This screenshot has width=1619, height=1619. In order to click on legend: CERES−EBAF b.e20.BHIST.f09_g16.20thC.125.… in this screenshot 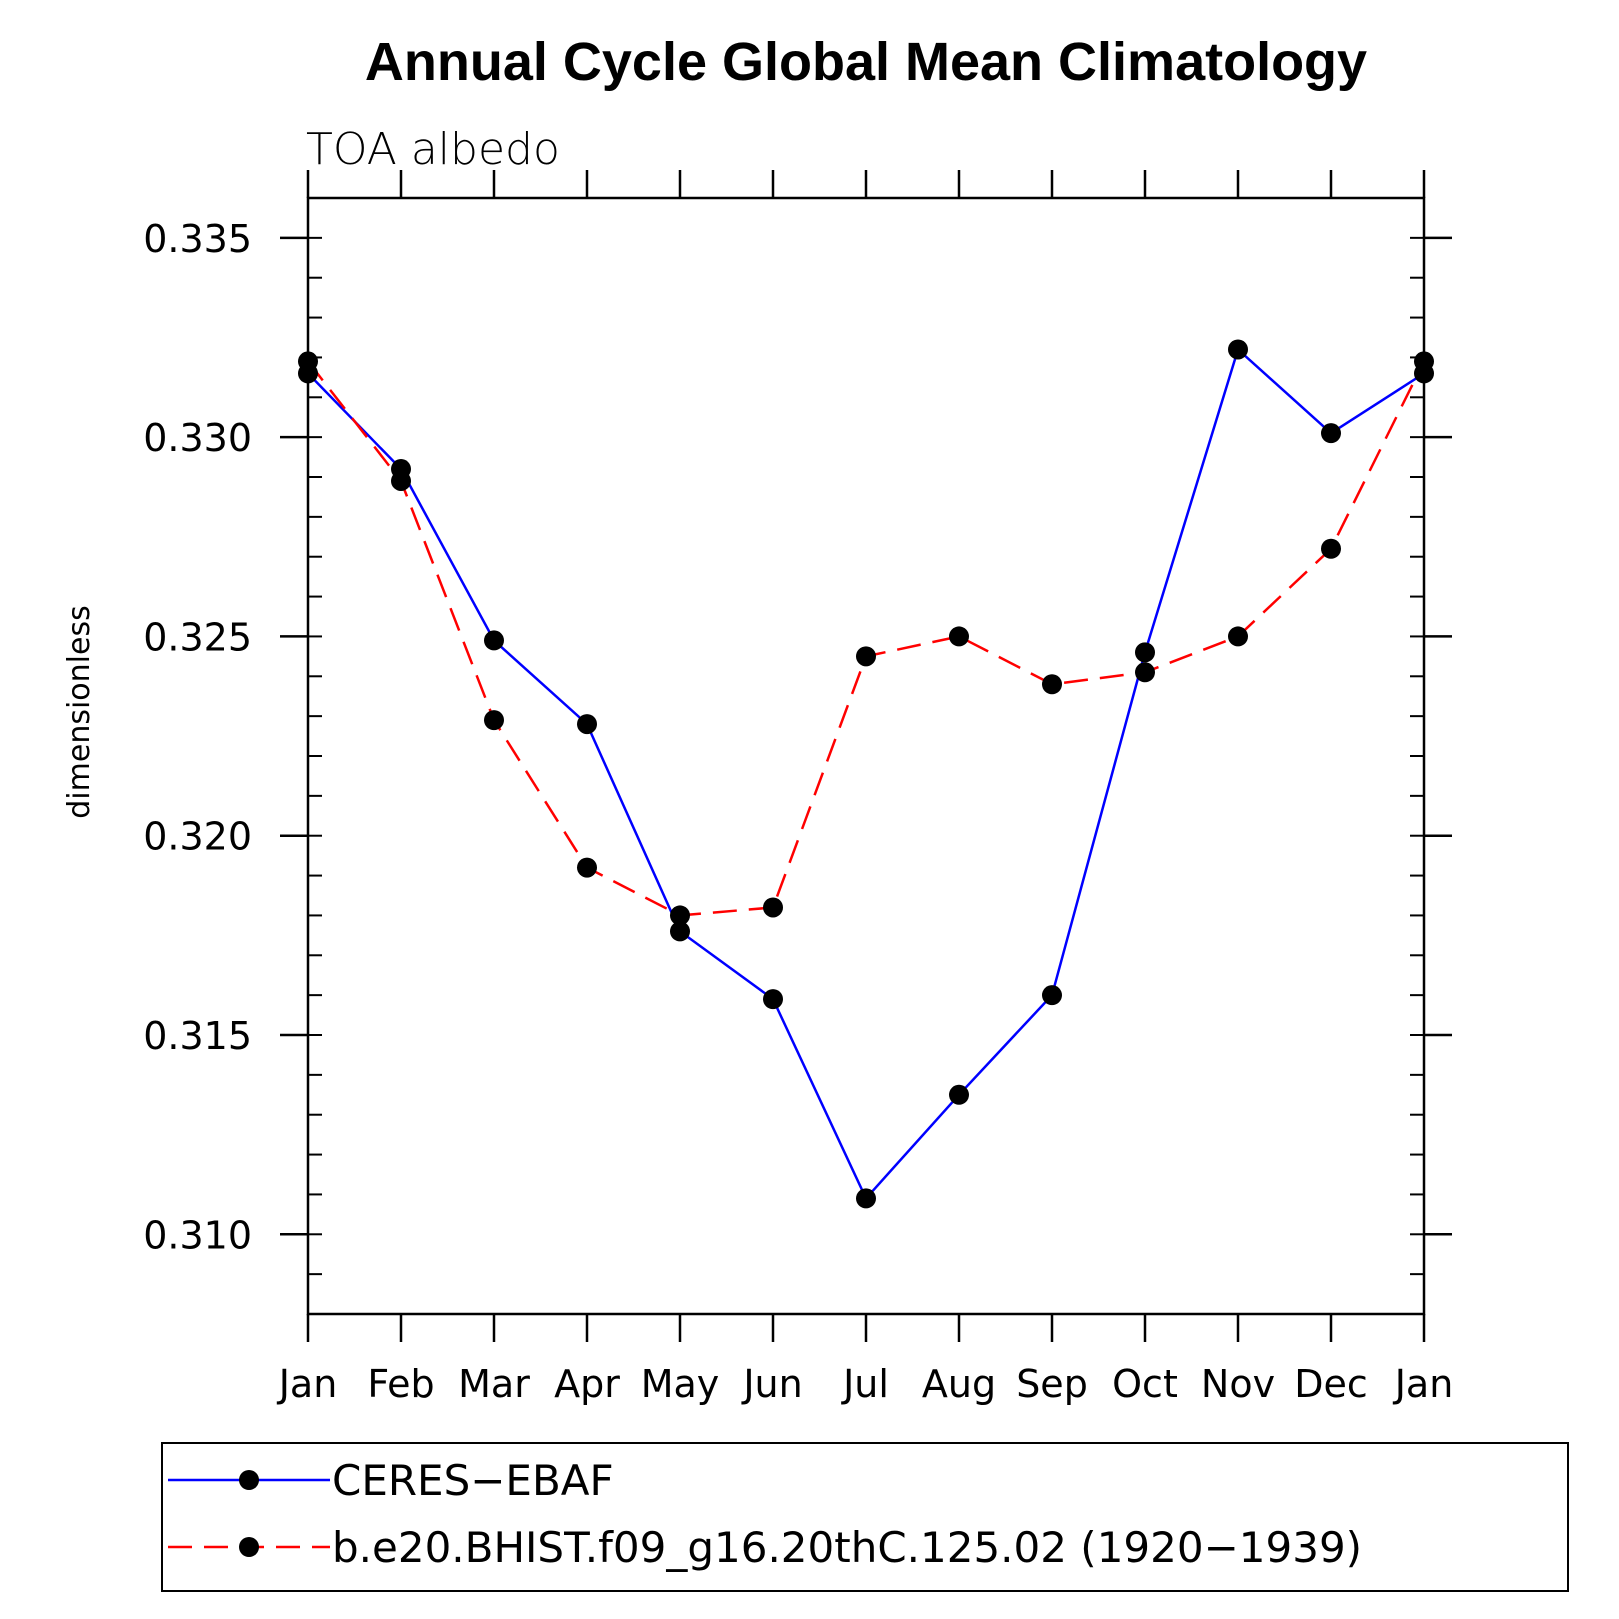, I will do `click(865, 1517)`.